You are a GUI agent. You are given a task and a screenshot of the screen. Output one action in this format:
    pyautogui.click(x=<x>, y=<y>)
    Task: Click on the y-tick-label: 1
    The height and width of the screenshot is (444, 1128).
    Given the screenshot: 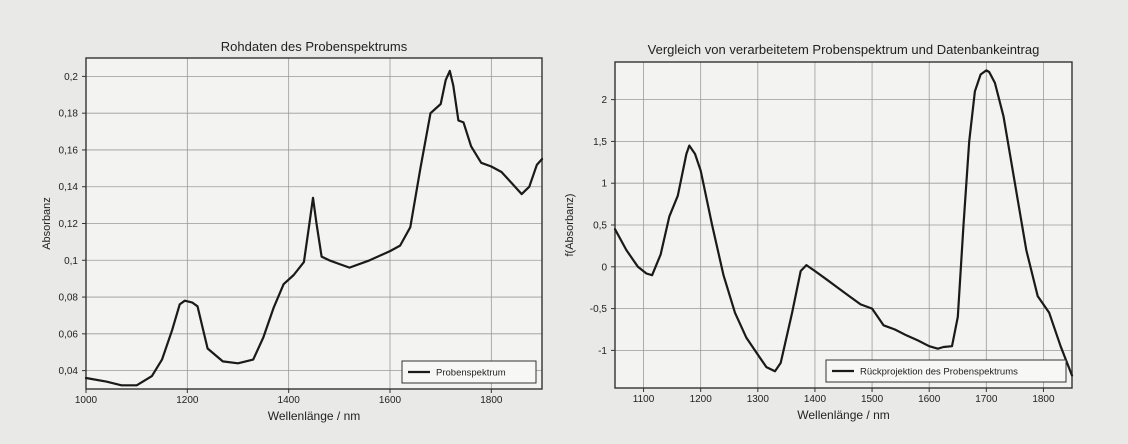 What is the action you would take?
    pyautogui.click(x=604, y=184)
    